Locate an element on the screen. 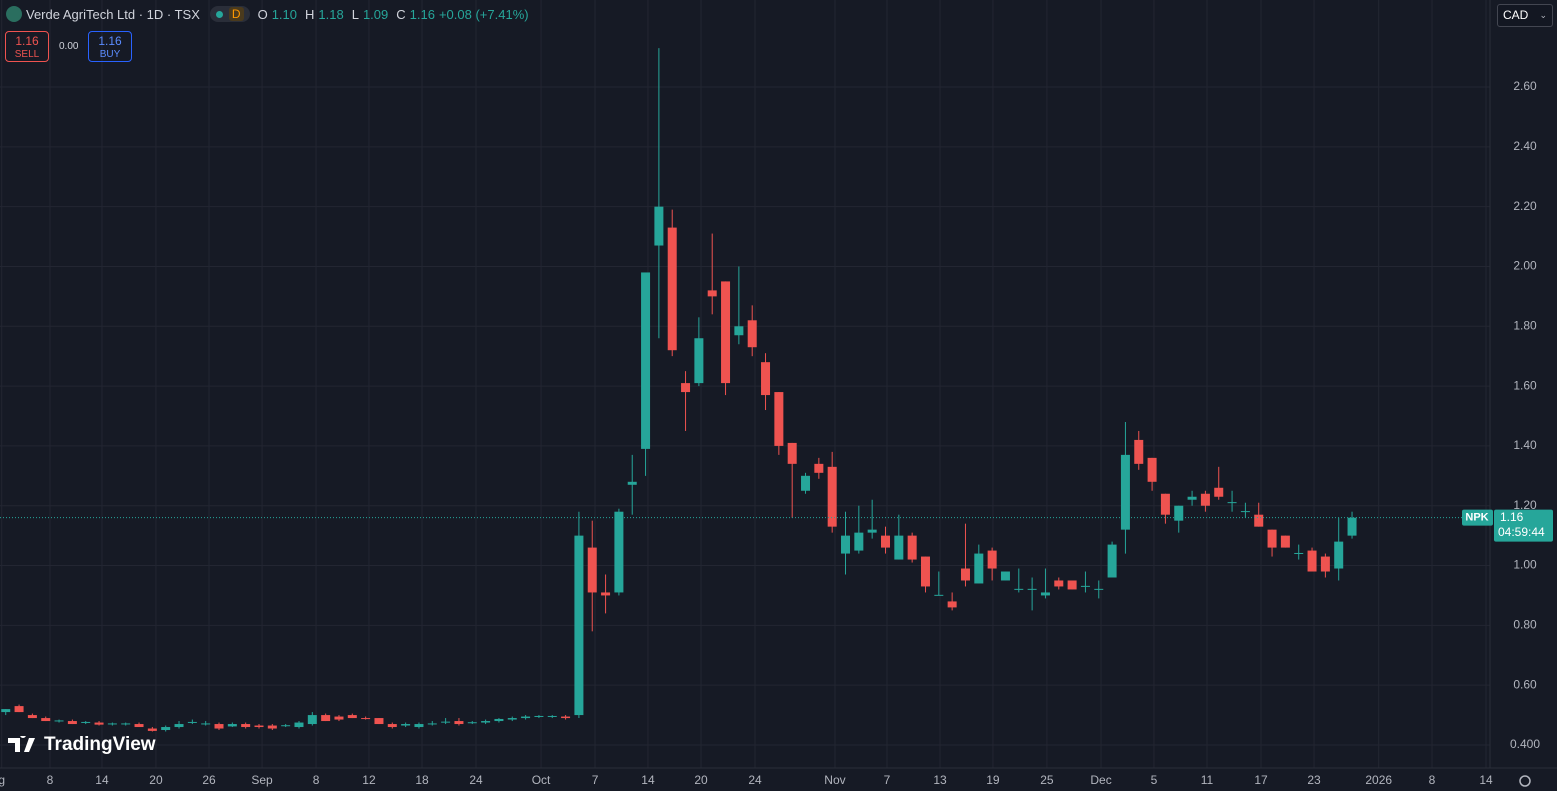 The height and width of the screenshot is (791, 1557). symbol-title: Verde AgriTech Ltd · 1D · TSX is located at coordinates (113, 14).